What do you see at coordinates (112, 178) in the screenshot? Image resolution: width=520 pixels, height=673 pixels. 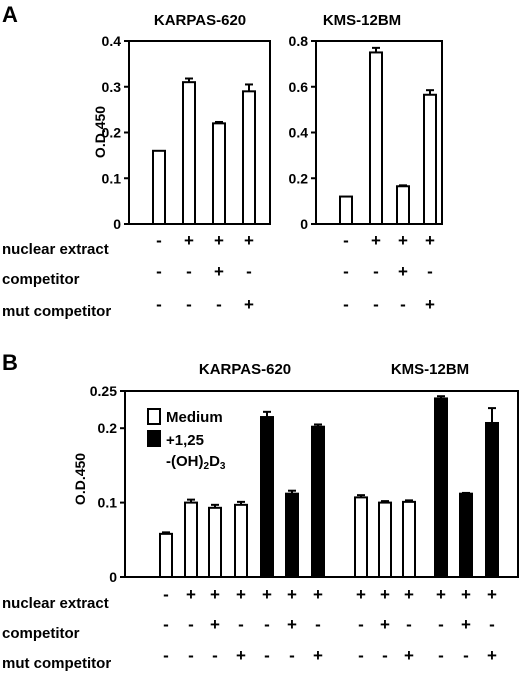 I see `y-tick-label-A-karpas: 0.1` at bounding box center [112, 178].